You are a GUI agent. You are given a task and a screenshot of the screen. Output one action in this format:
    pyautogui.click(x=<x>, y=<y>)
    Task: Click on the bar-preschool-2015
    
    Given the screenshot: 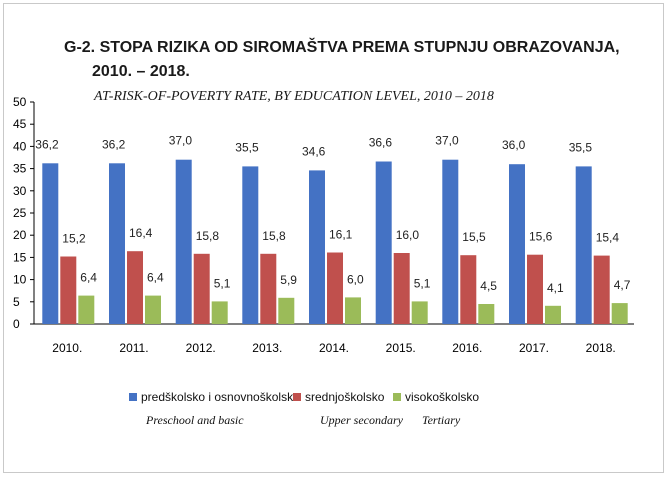 What is the action you would take?
    pyautogui.click(x=383, y=242)
    